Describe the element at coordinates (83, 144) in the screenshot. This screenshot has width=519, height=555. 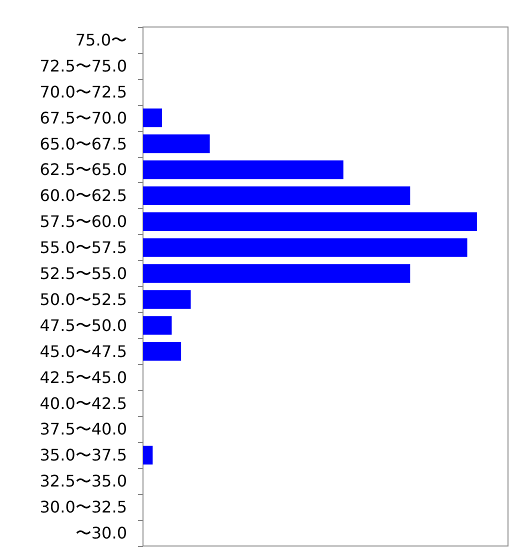
I see `y-tick-label: 65.0〜67.5` at that location.